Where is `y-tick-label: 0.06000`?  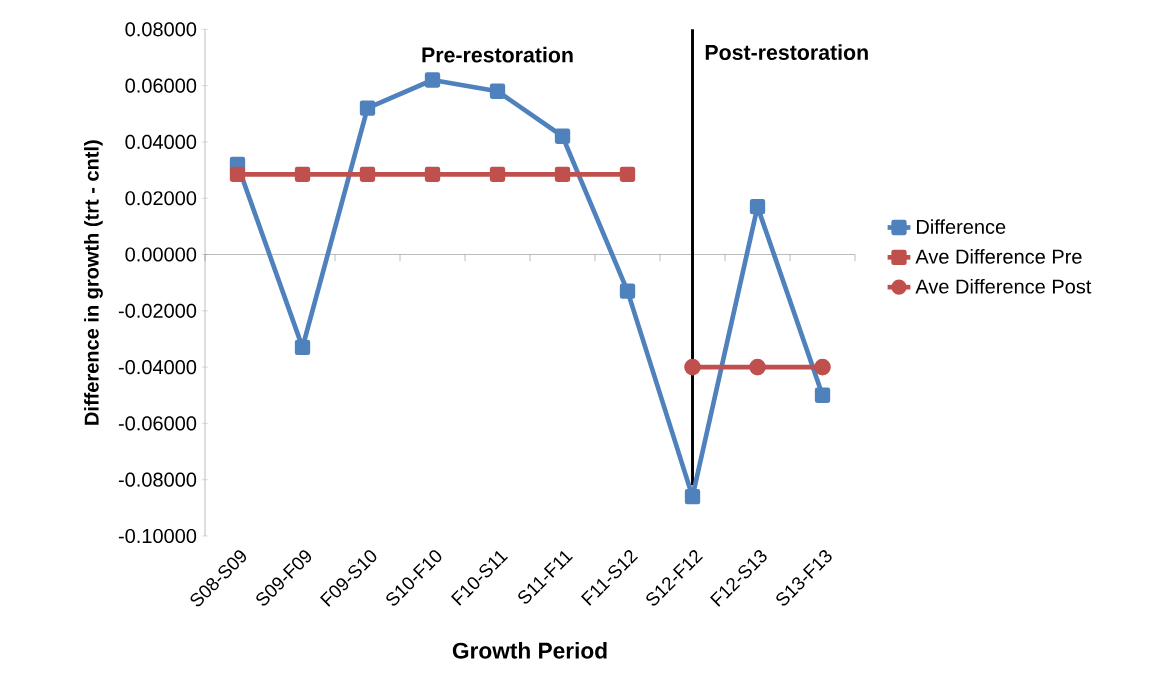
y-tick-label: 0.06000 is located at coordinates (161, 85).